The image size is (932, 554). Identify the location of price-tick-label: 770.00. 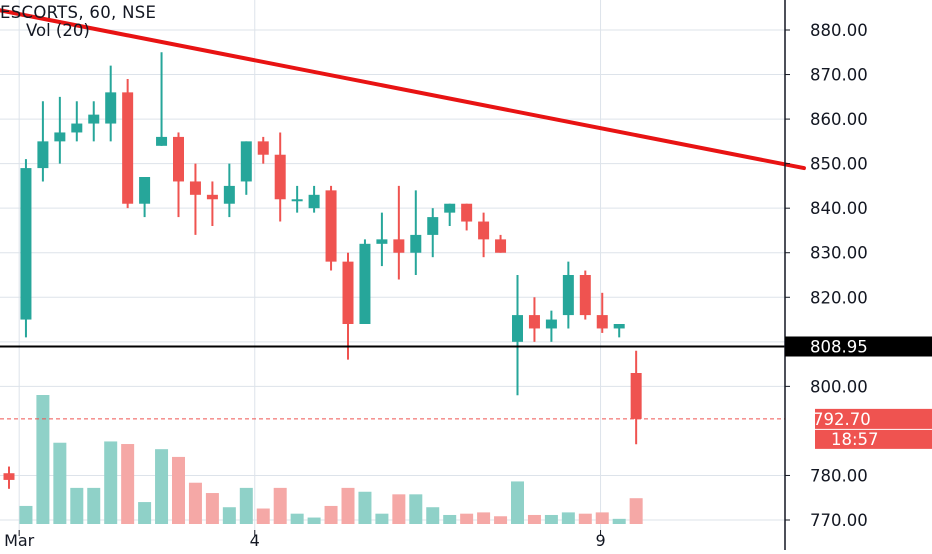
(839, 520).